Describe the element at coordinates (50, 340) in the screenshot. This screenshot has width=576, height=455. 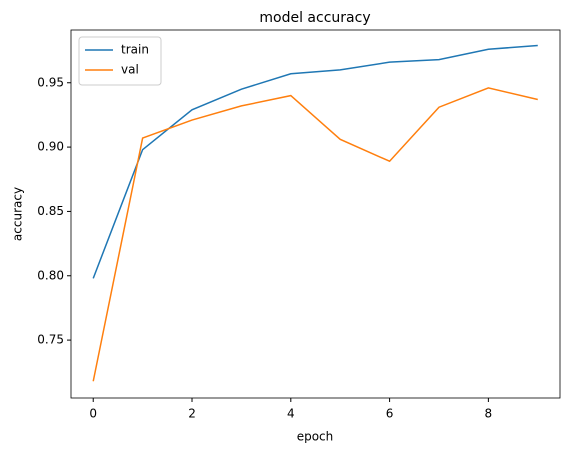
I see `y-tick-label: 0.75` at that location.